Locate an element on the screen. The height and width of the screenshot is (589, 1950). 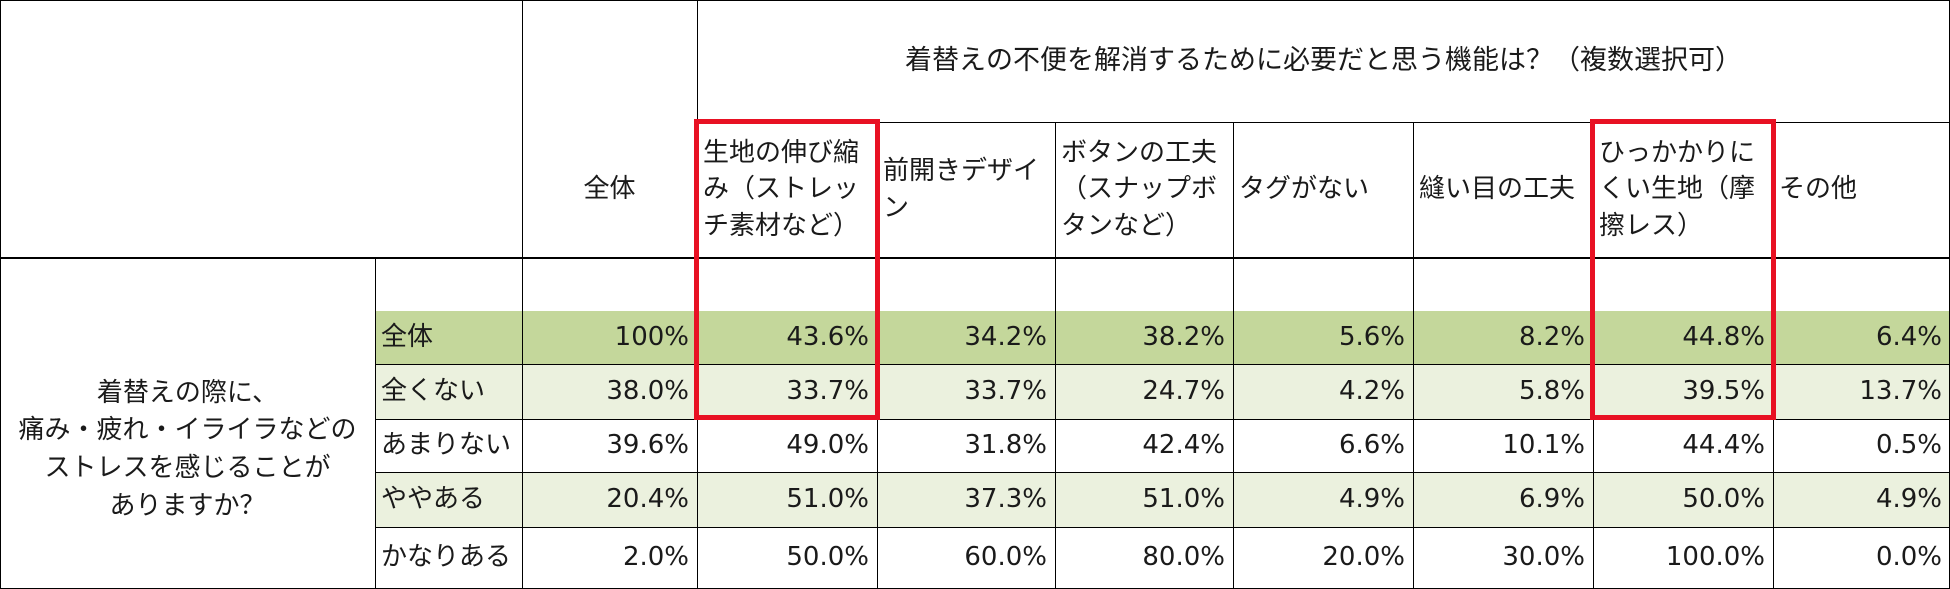
column-header: 生地の伸び縮み（ストレッチ素材など） is located at coordinates (781, 189).